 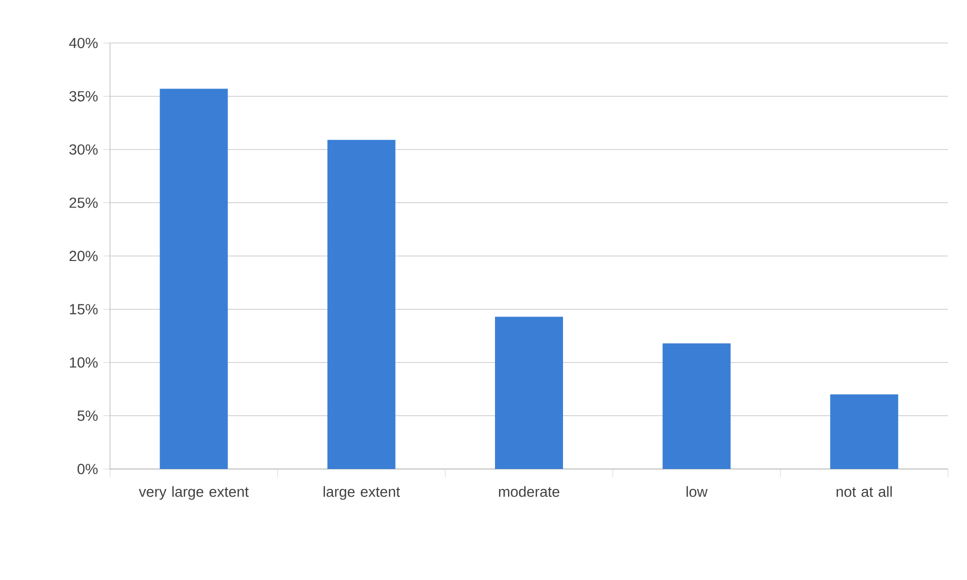 What do you see at coordinates (84, 362) in the screenshot?
I see `y-tick-label: 10%` at bounding box center [84, 362].